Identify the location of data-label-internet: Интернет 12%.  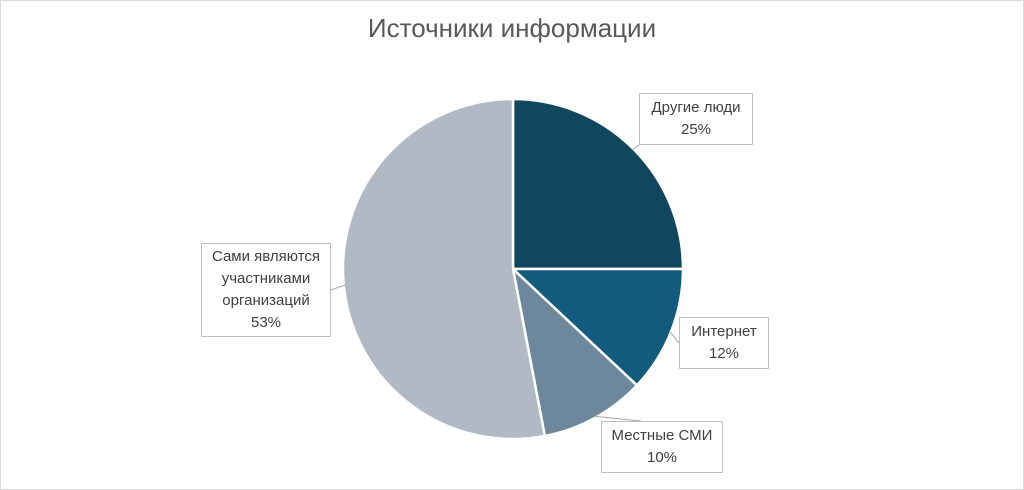
(724, 343).